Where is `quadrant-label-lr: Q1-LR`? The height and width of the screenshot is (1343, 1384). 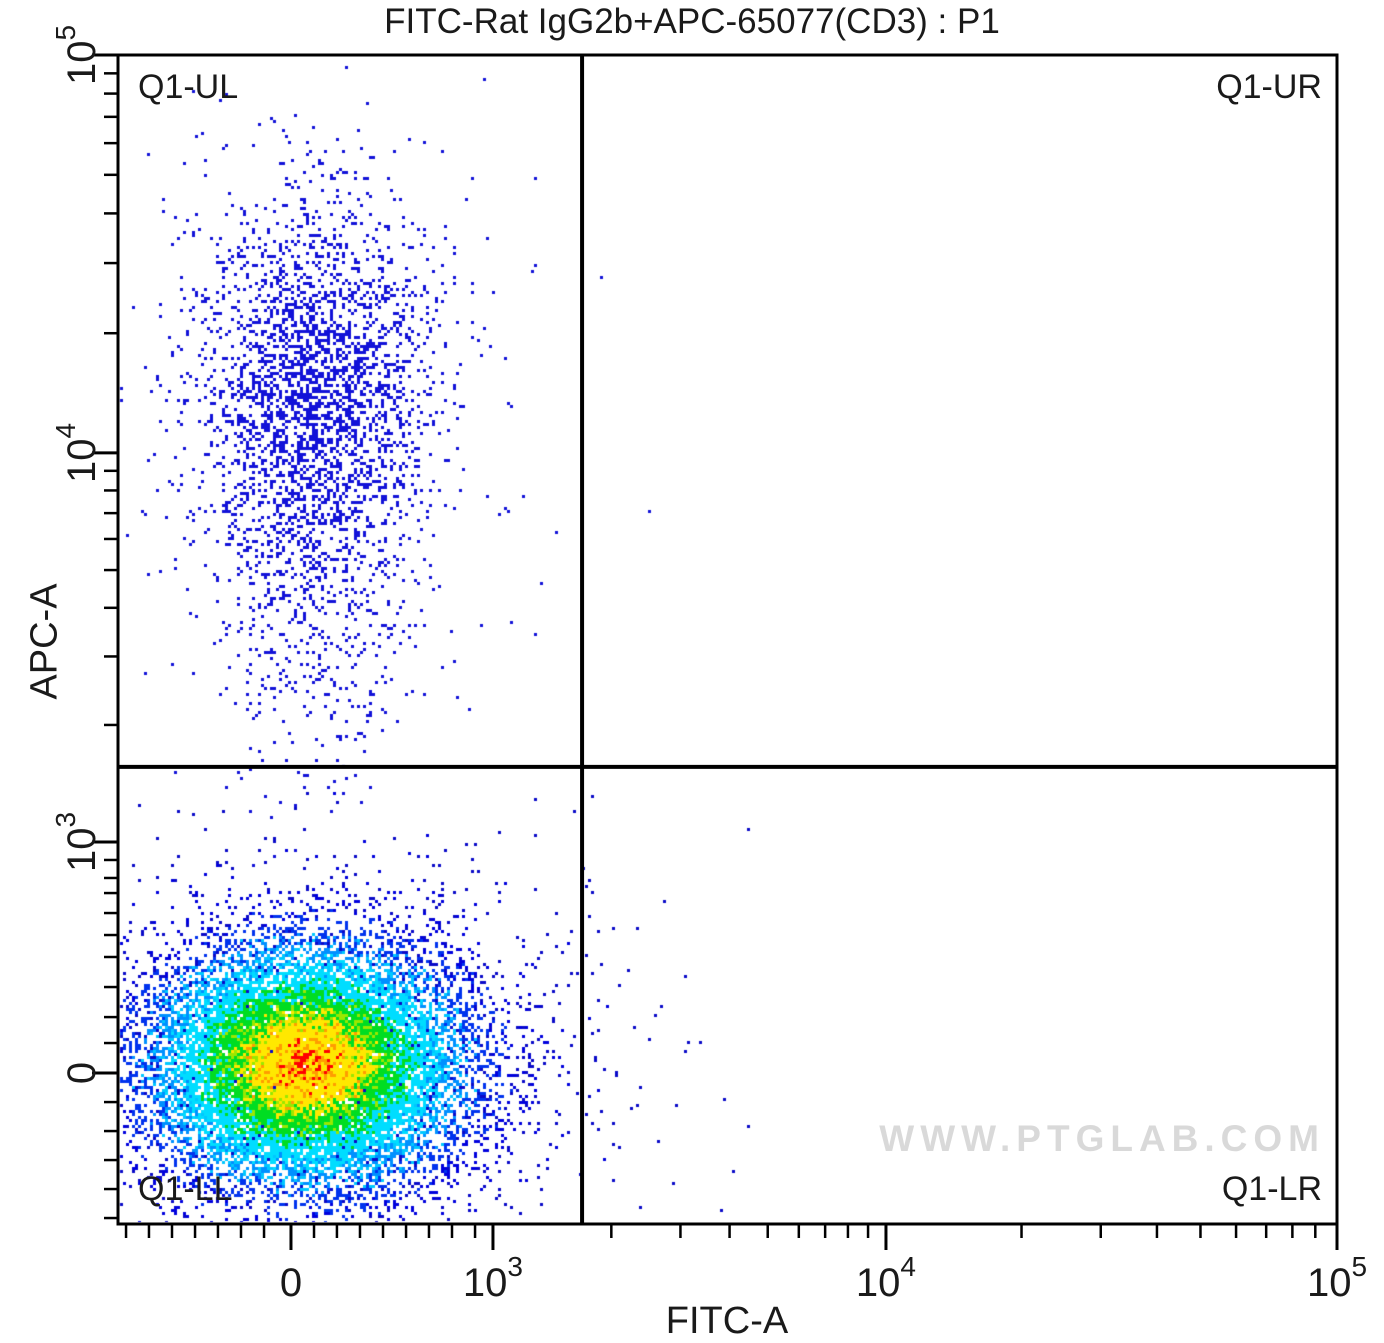
quadrant-label-lr: Q1-LR is located at coordinates (1271, 1189).